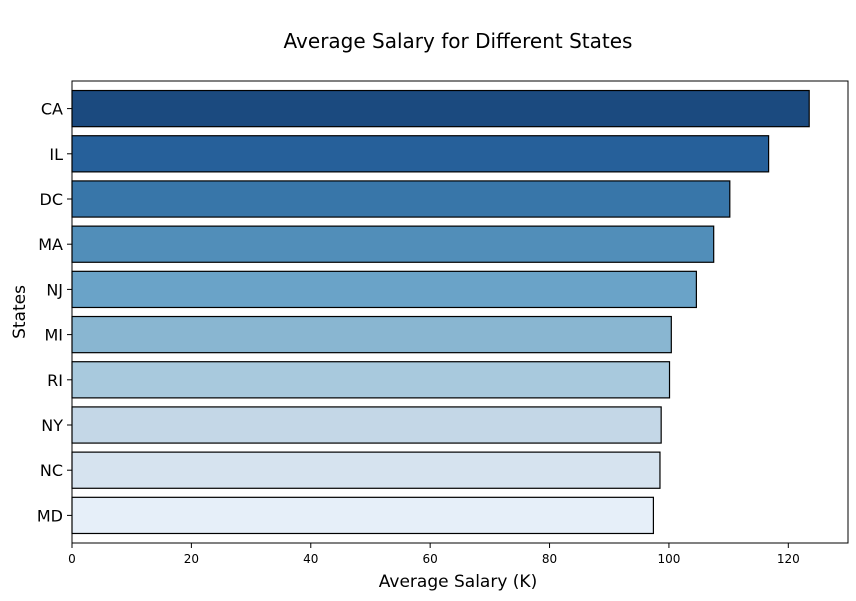  I want to click on x-tick-label: 40, so click(310, 559).